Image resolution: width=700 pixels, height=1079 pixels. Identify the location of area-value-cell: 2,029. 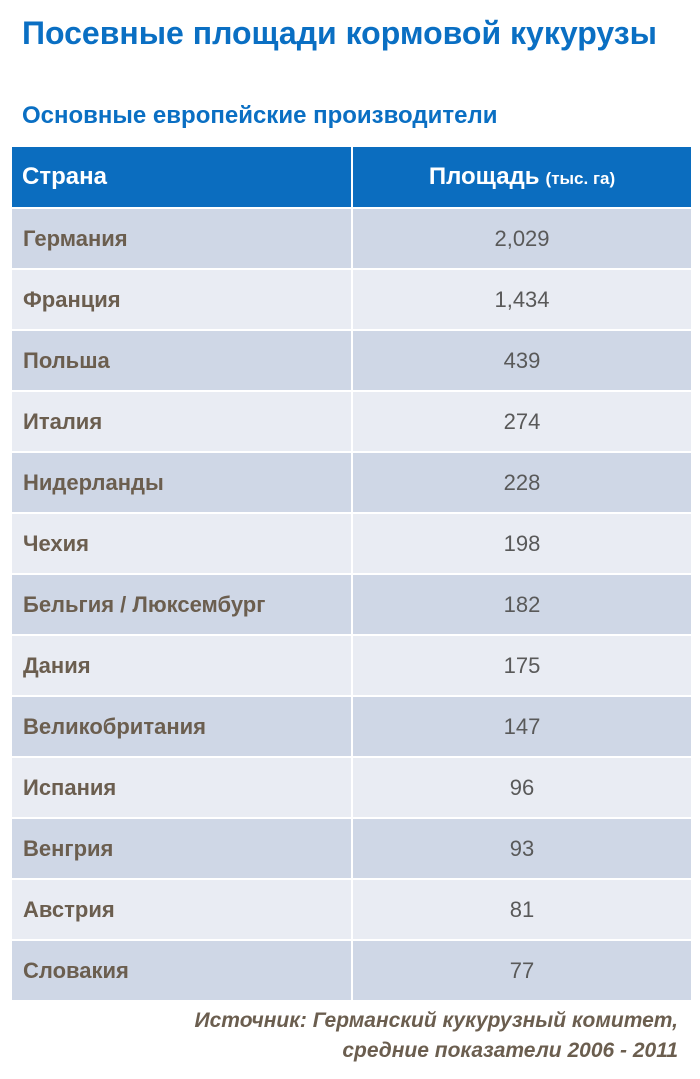
(522, 239).